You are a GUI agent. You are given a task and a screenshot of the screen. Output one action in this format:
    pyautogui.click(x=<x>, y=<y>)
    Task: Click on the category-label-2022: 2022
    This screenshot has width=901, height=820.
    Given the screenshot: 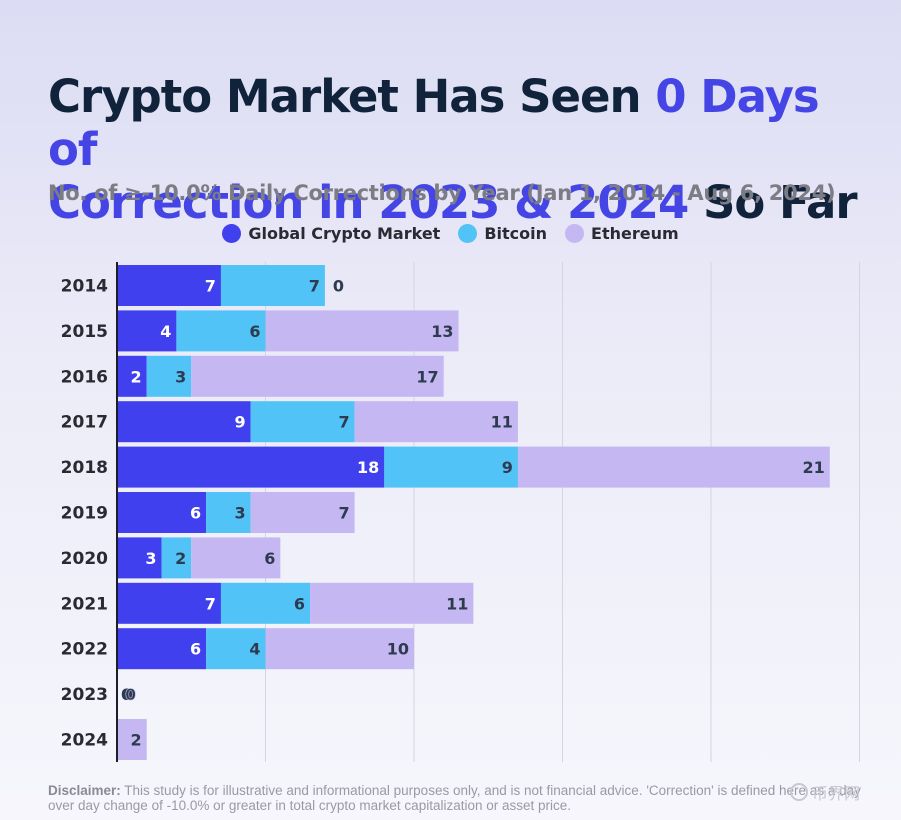 What is the action you would take?
    pyautogui.click(x=84, y=650)
    